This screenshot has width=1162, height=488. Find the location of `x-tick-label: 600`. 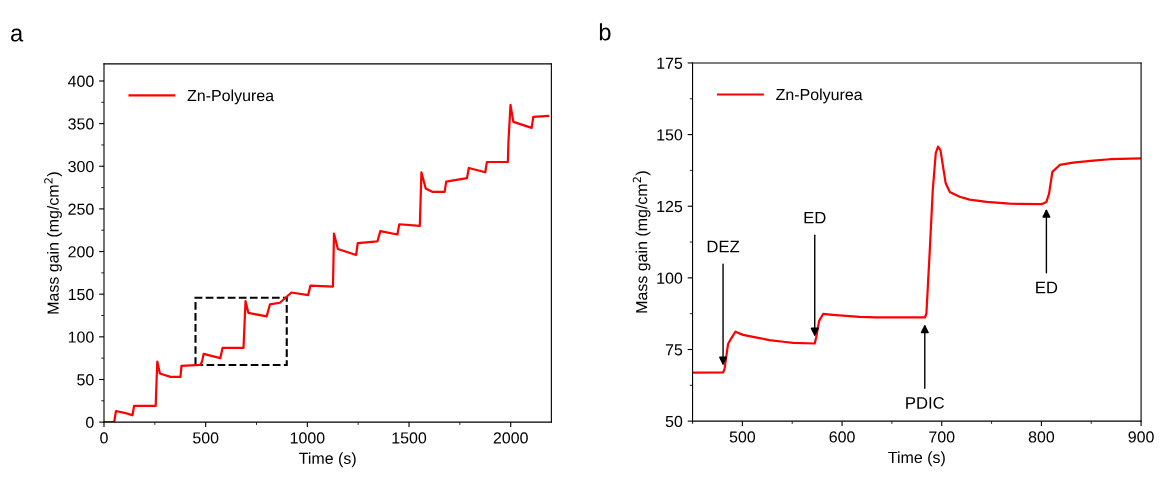

x-tick-label: 600 is located at coordinates (842, 437).